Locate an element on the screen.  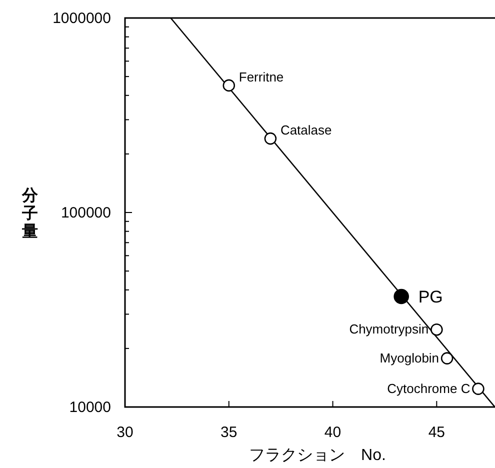
x-tick-label: 45 is located at coordinates (437, 432).